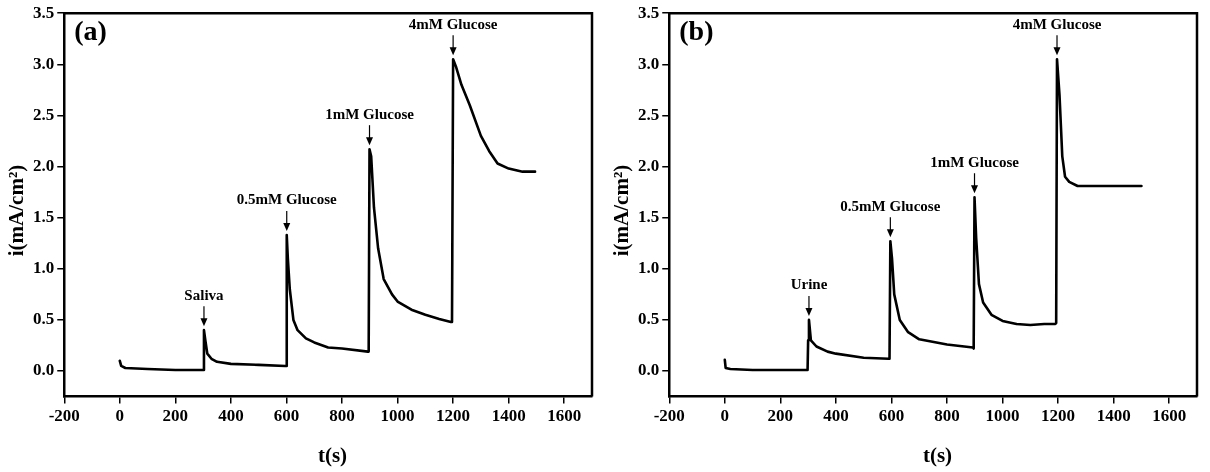 Image resolution: width=1210 pixels, height=472 pixels. I want to click on annotation: Urine, so click(809, 284).